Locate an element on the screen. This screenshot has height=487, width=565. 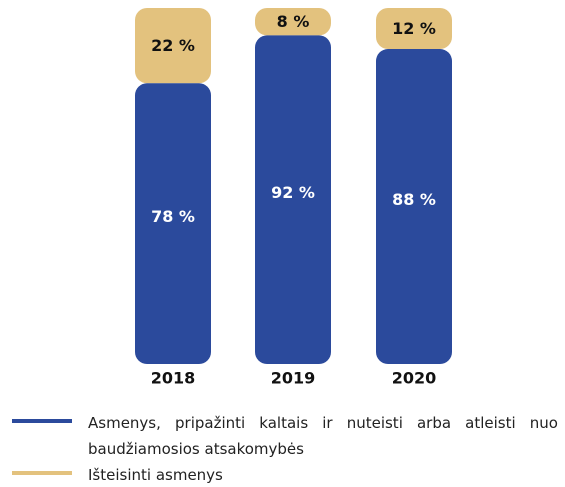
value-label: 22 % is located at coordinates (173, 45).